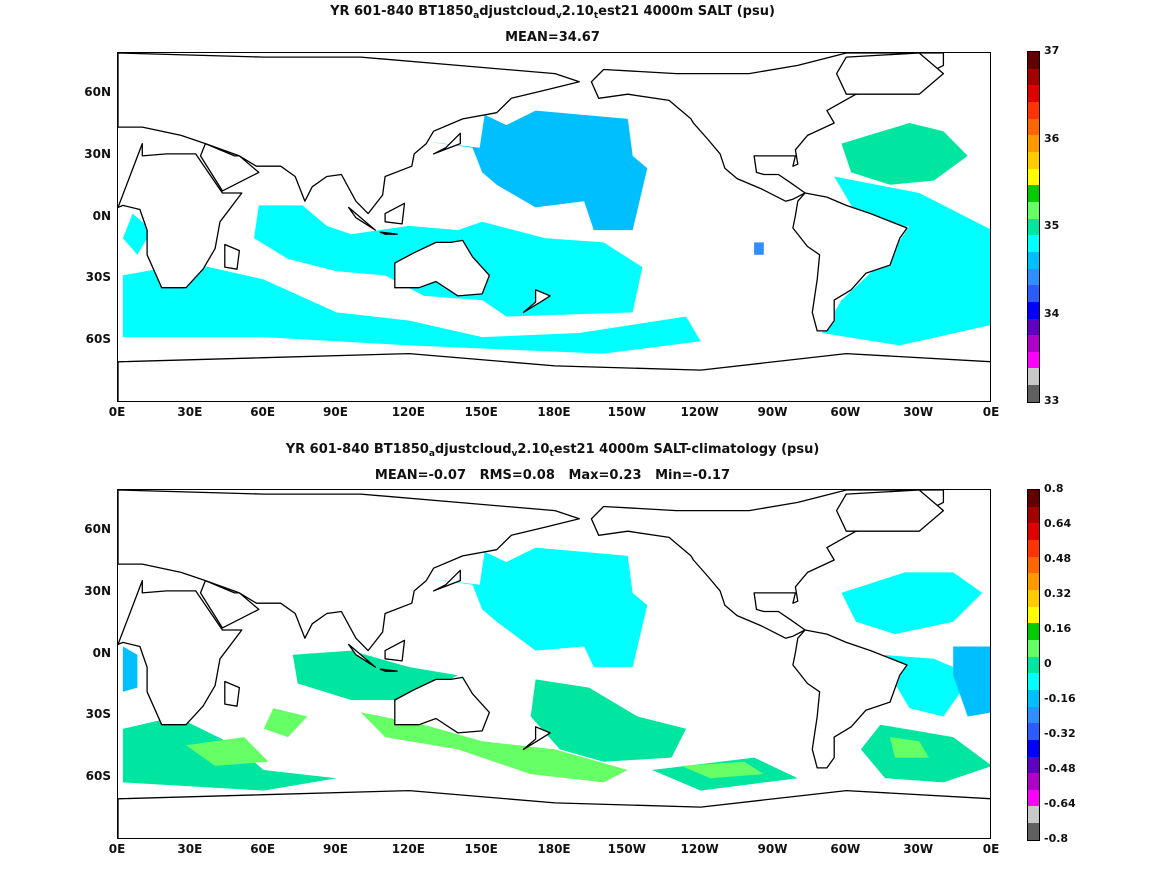 The image size is (1167, 875). I want to click on colorbar-tick-label: 34, so click(1052, 313).